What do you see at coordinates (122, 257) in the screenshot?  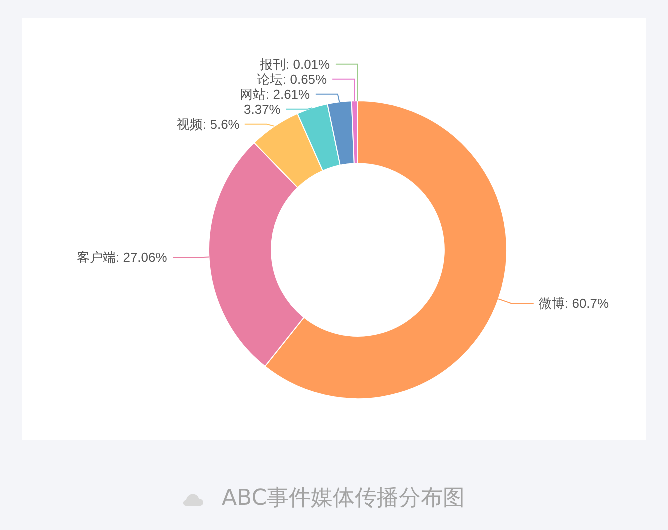 I see `slice-label: 客户端: 27.06%` at bounding box center [122, 257].